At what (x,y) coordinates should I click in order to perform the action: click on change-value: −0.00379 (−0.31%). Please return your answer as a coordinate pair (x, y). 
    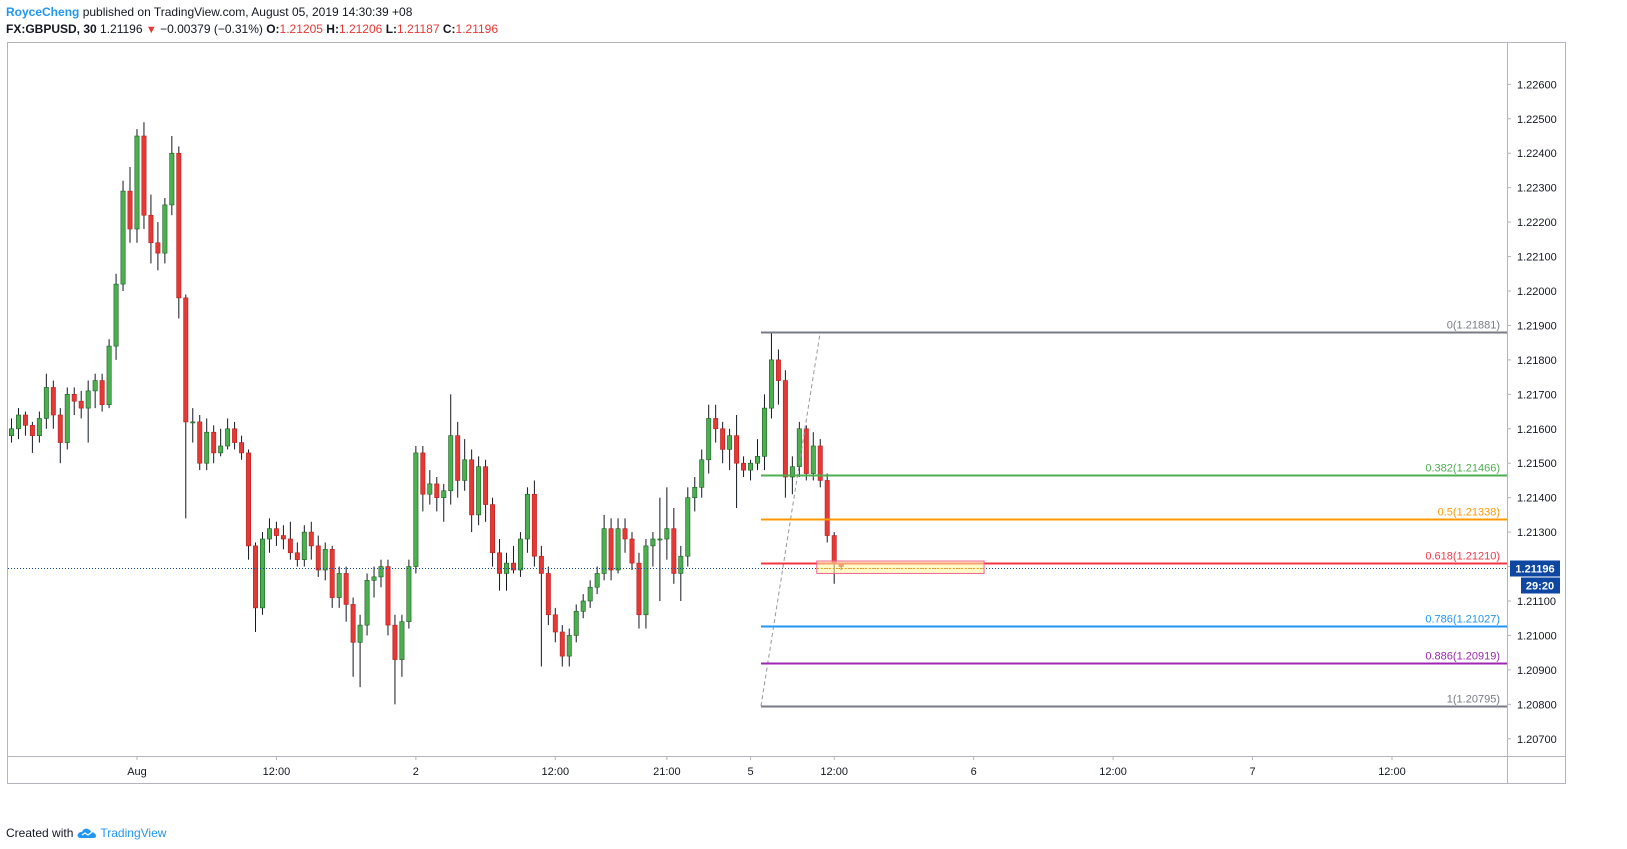
    Looking at the image, I should click on (211, 29).